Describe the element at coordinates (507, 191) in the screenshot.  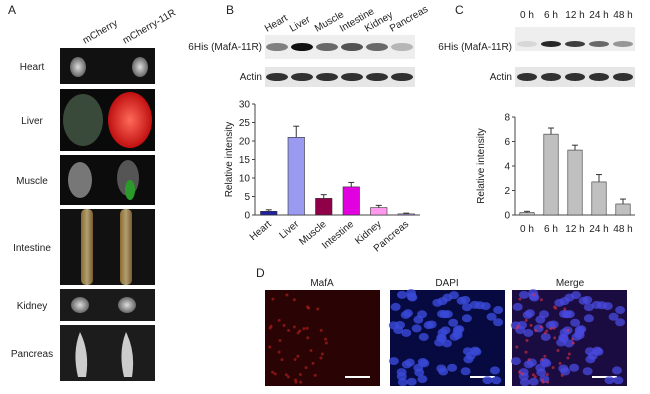
I see `y-tick-label: 2` at that location.